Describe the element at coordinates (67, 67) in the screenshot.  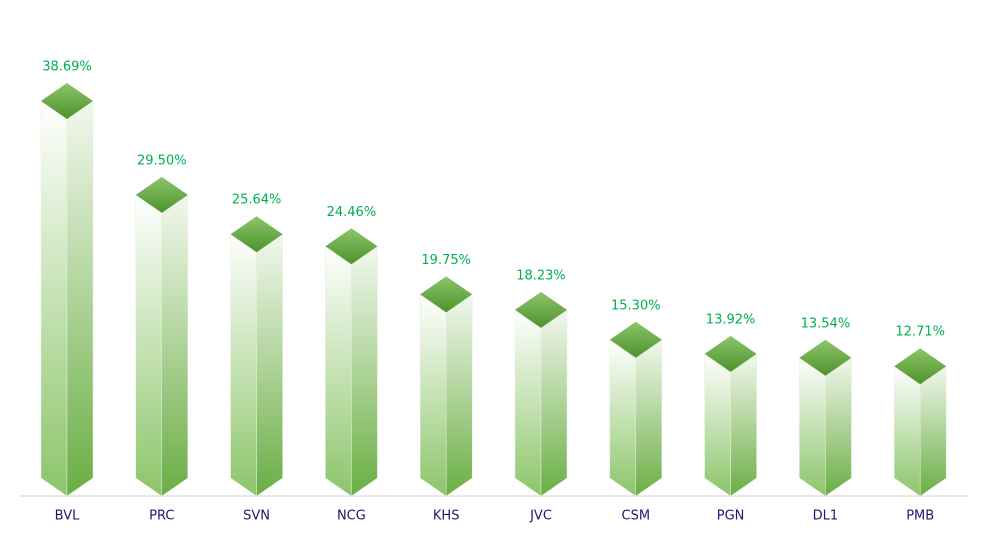
I see `value-label: 38.69%` at that location.